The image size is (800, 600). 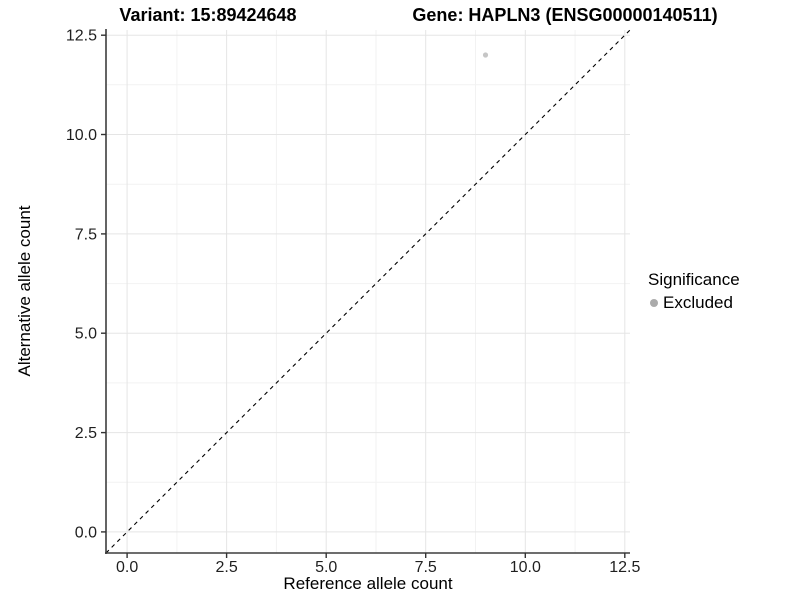 What do you see at coordinates (624, 567) in the screenshot?
I see `x-tick-label: 12.5` at bounding box center [624, 567].